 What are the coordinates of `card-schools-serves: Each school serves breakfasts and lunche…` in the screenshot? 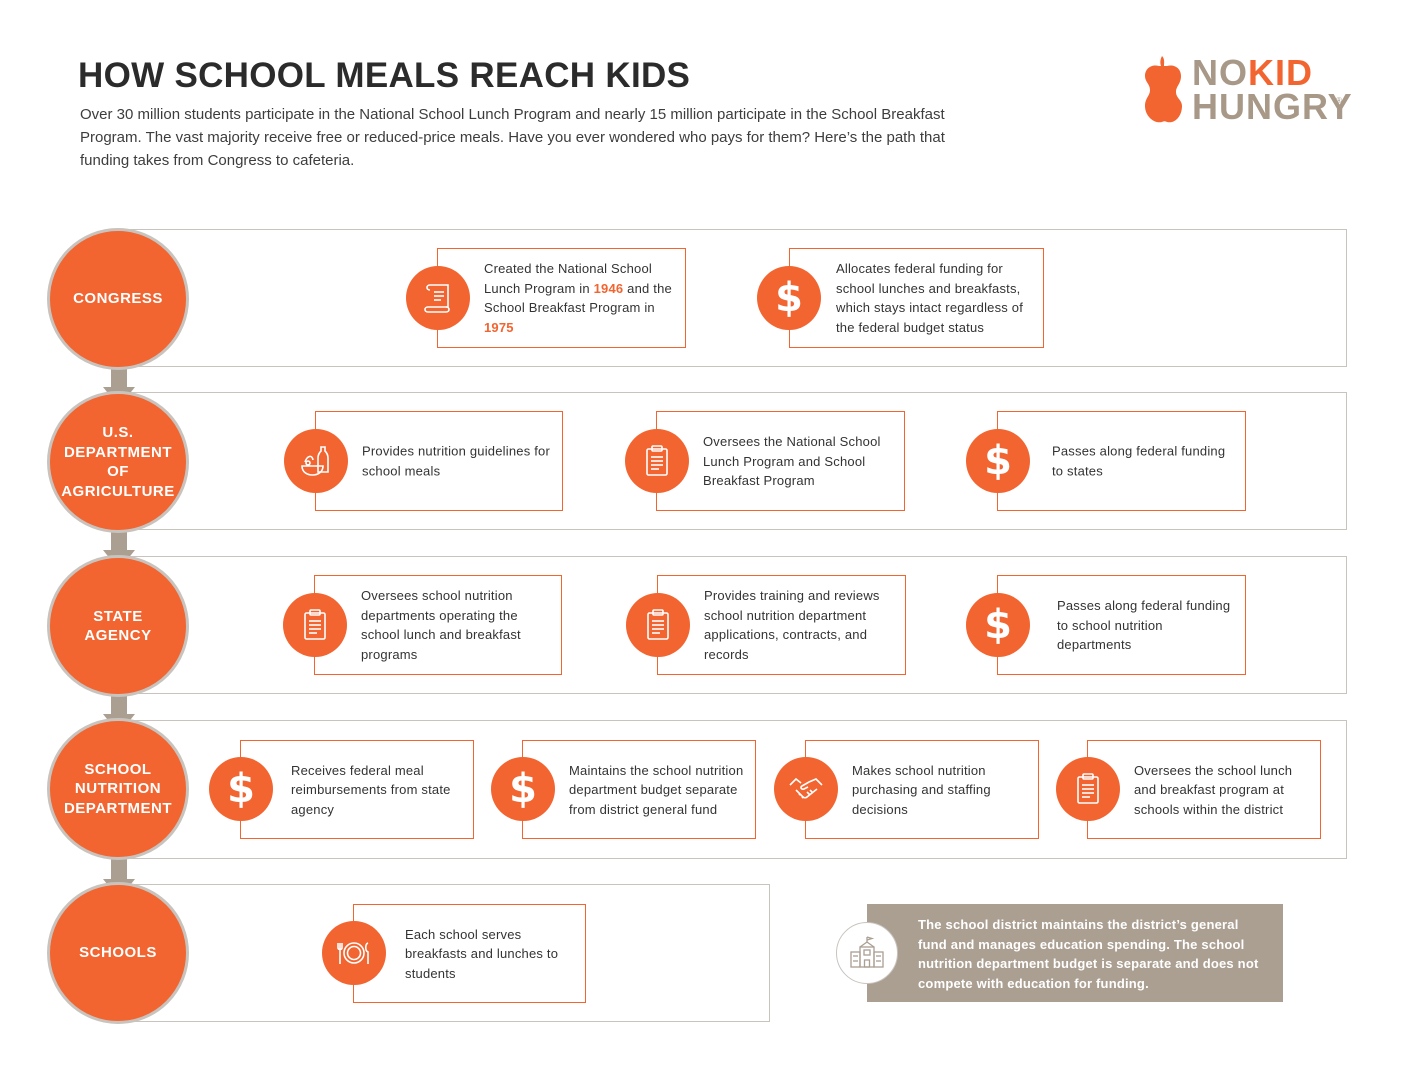 It's located at (469, 953).